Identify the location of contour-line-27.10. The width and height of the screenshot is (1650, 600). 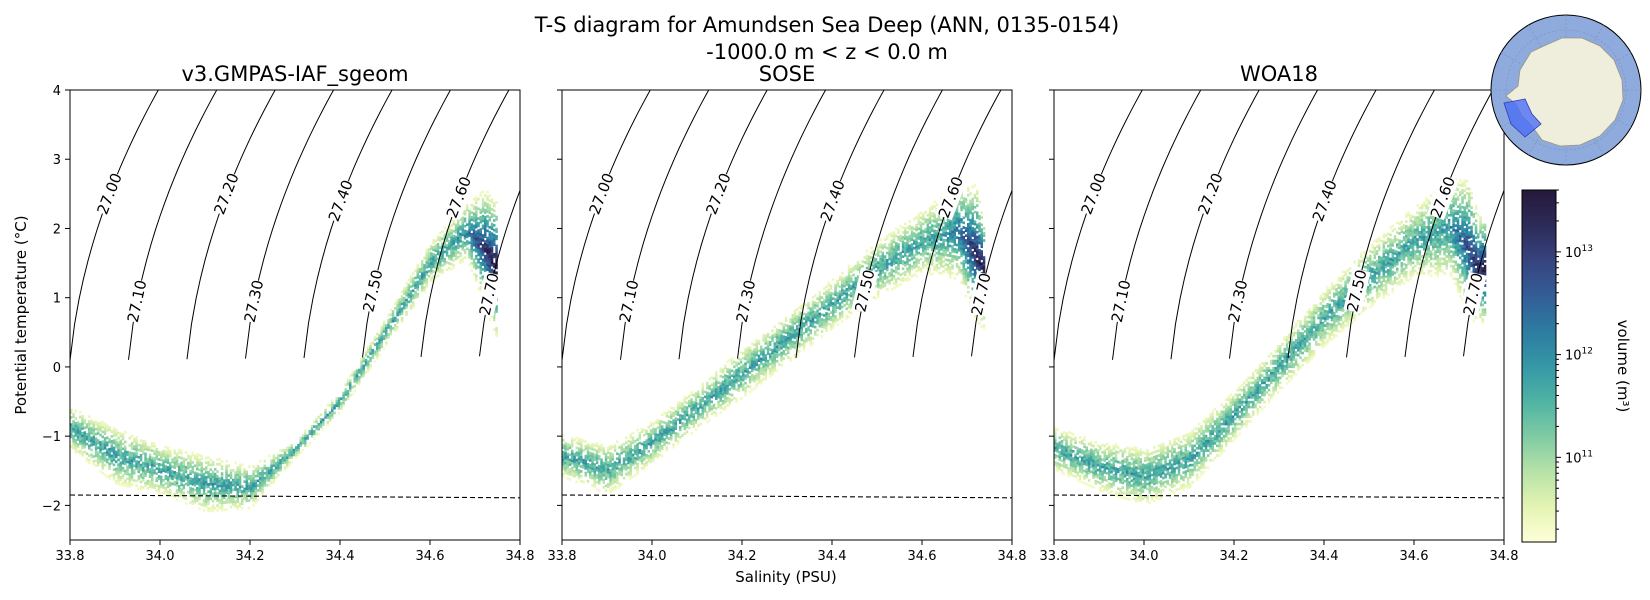
(173, 225).